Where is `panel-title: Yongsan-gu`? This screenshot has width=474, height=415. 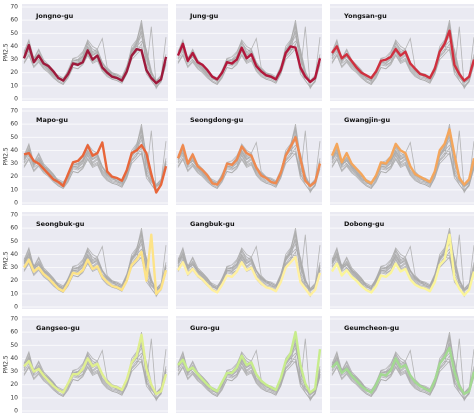 panel-title: Yongsan-gu is located at coordinates (365, 16).